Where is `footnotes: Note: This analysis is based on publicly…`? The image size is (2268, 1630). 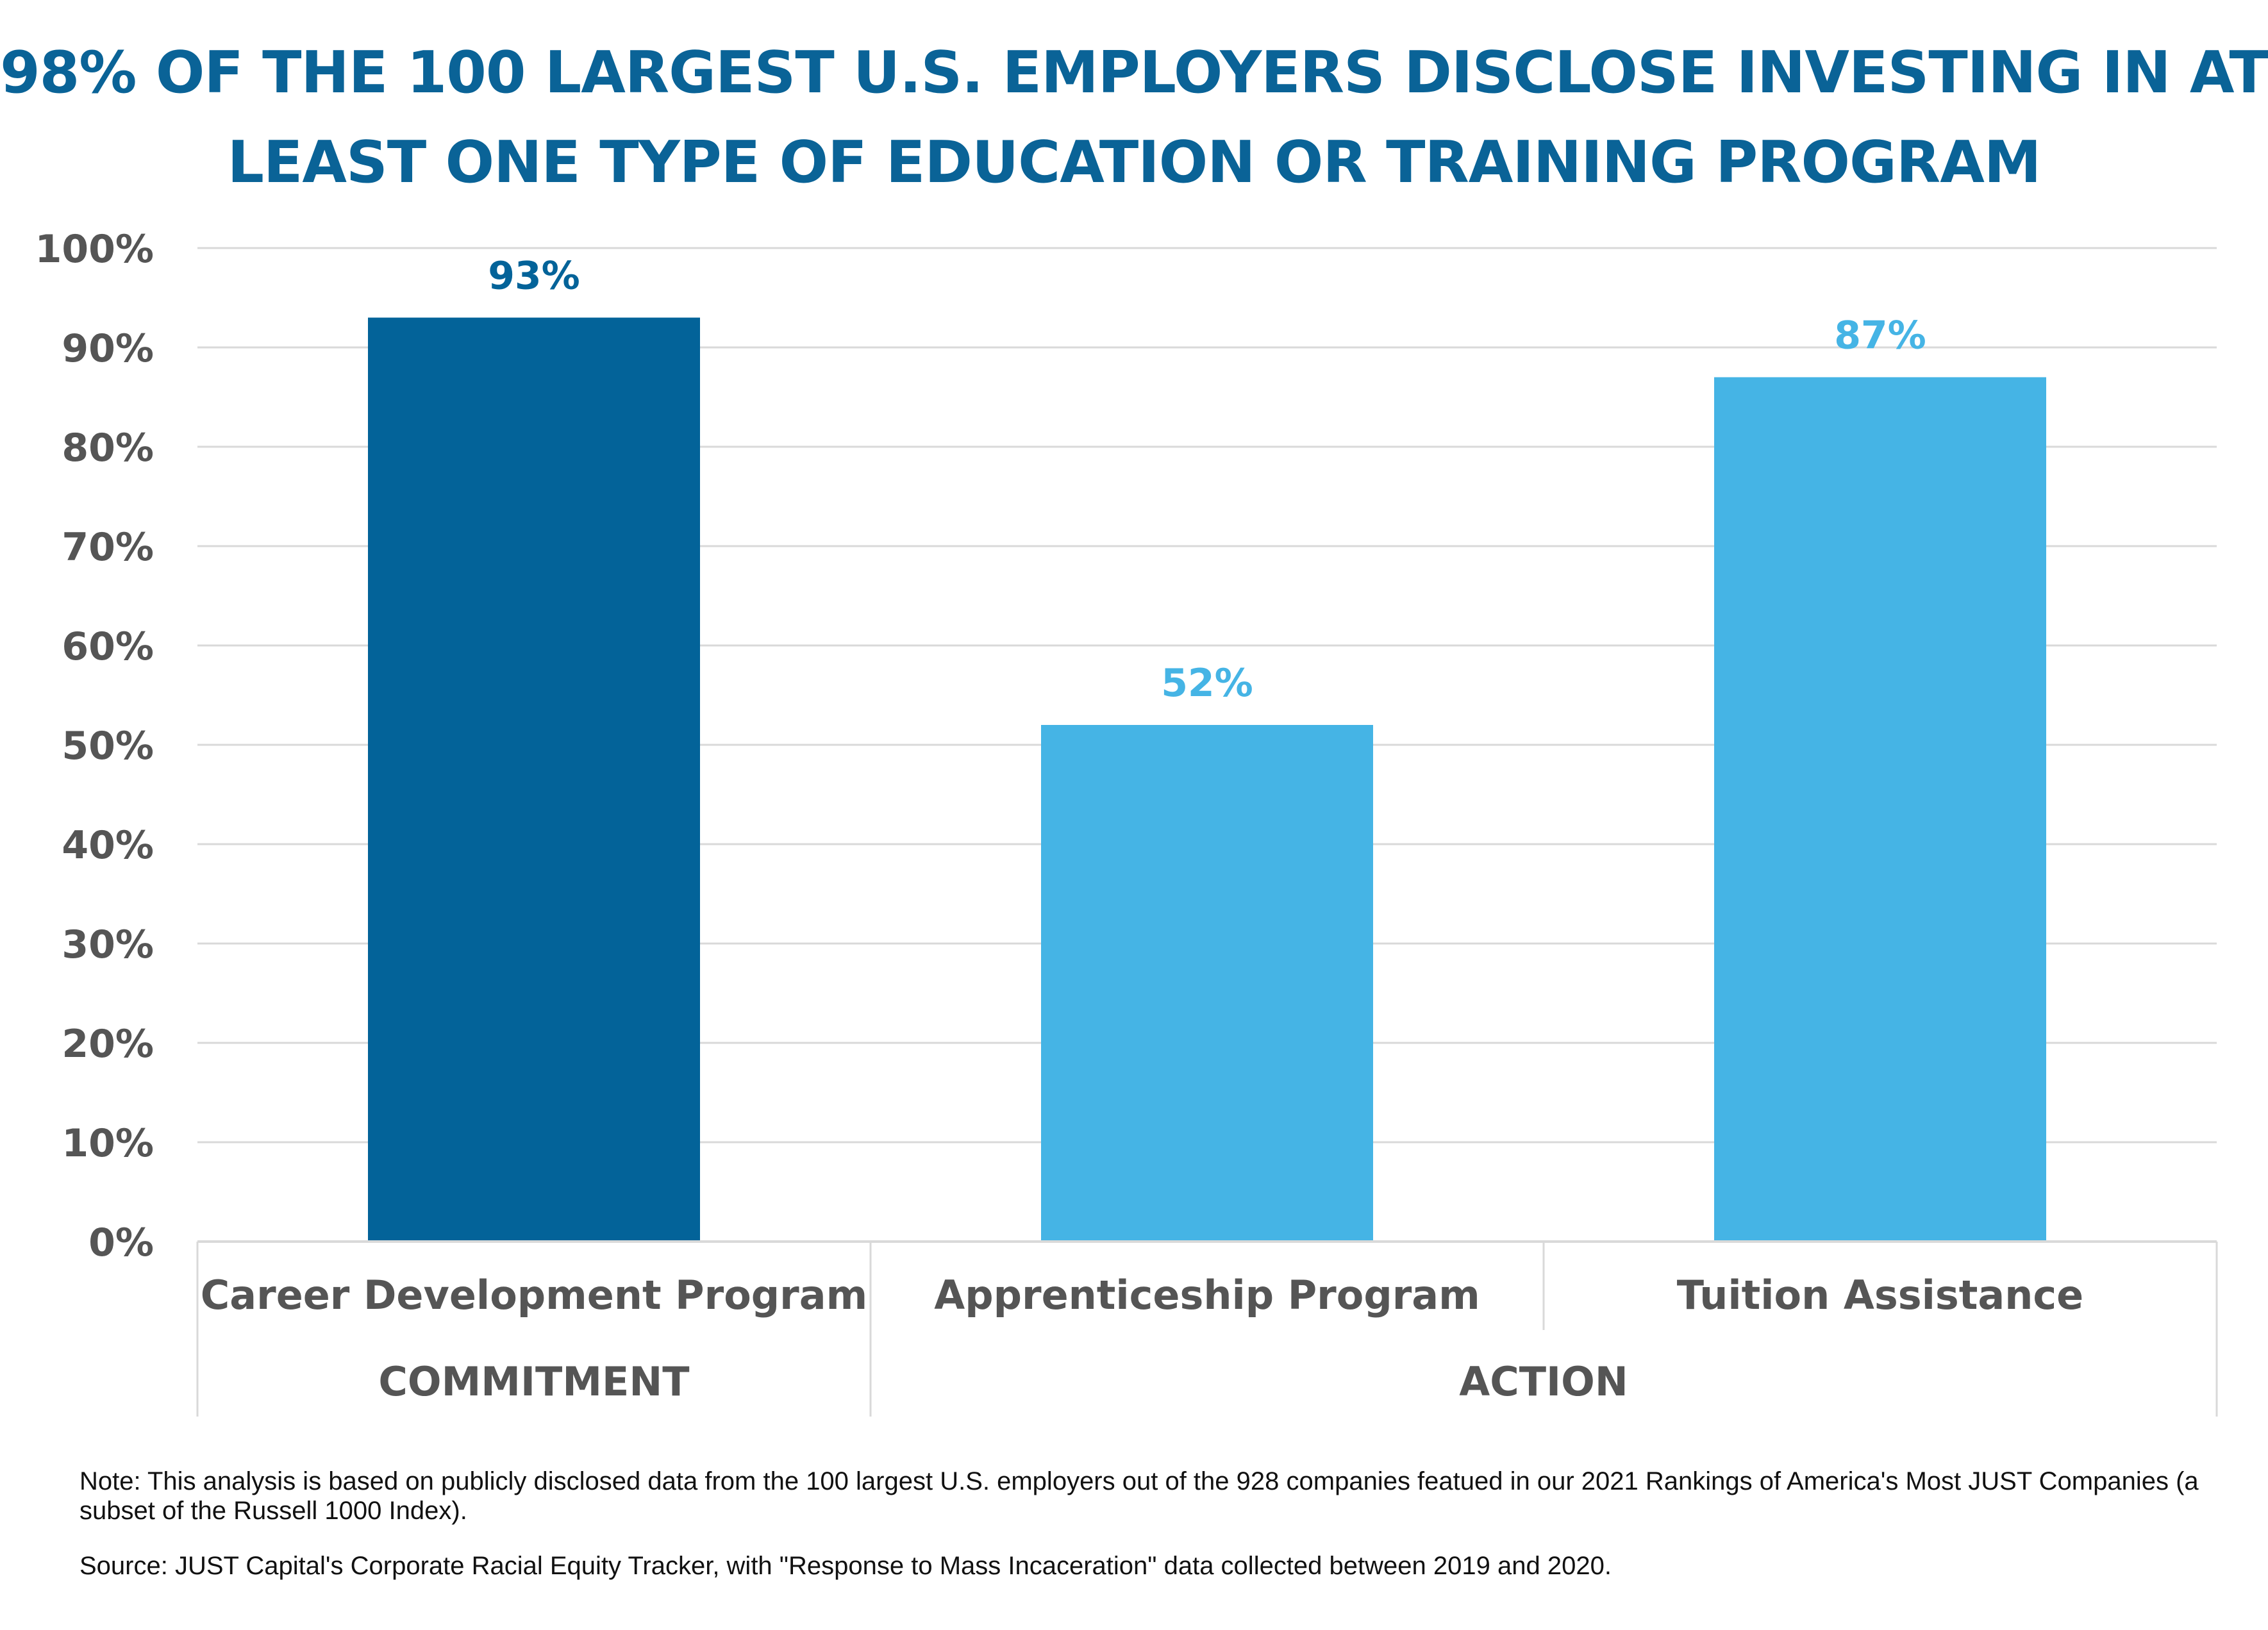
footnotes: Note: This analysis is based on publicly… is located at coordinates (1146, 1537).